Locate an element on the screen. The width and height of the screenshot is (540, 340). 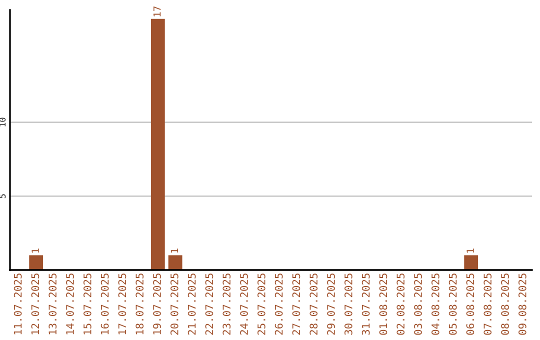
x-tick-label: 22.07.2025 is located at coordinates (209, 304).